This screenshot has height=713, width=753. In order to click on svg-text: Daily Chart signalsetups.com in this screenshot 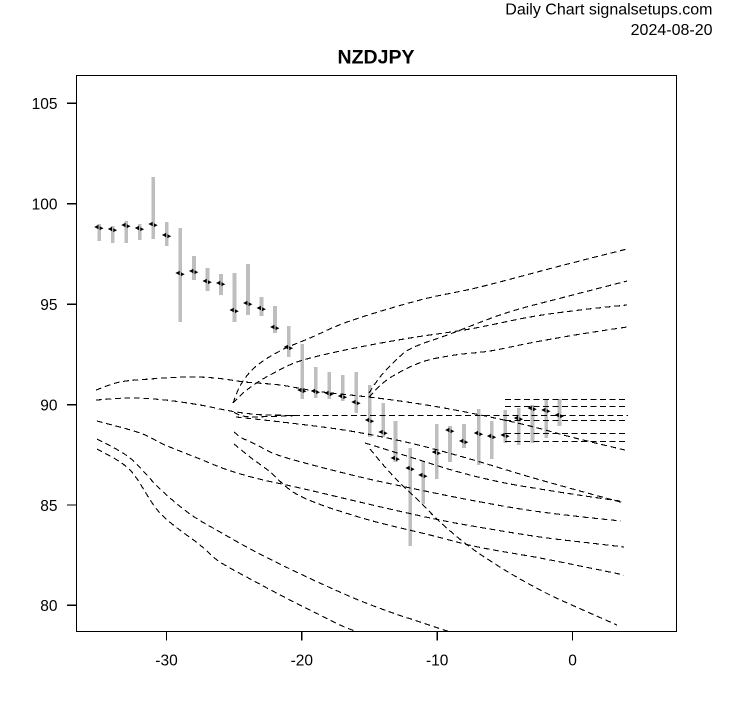, I will do `click(608, 10)`.